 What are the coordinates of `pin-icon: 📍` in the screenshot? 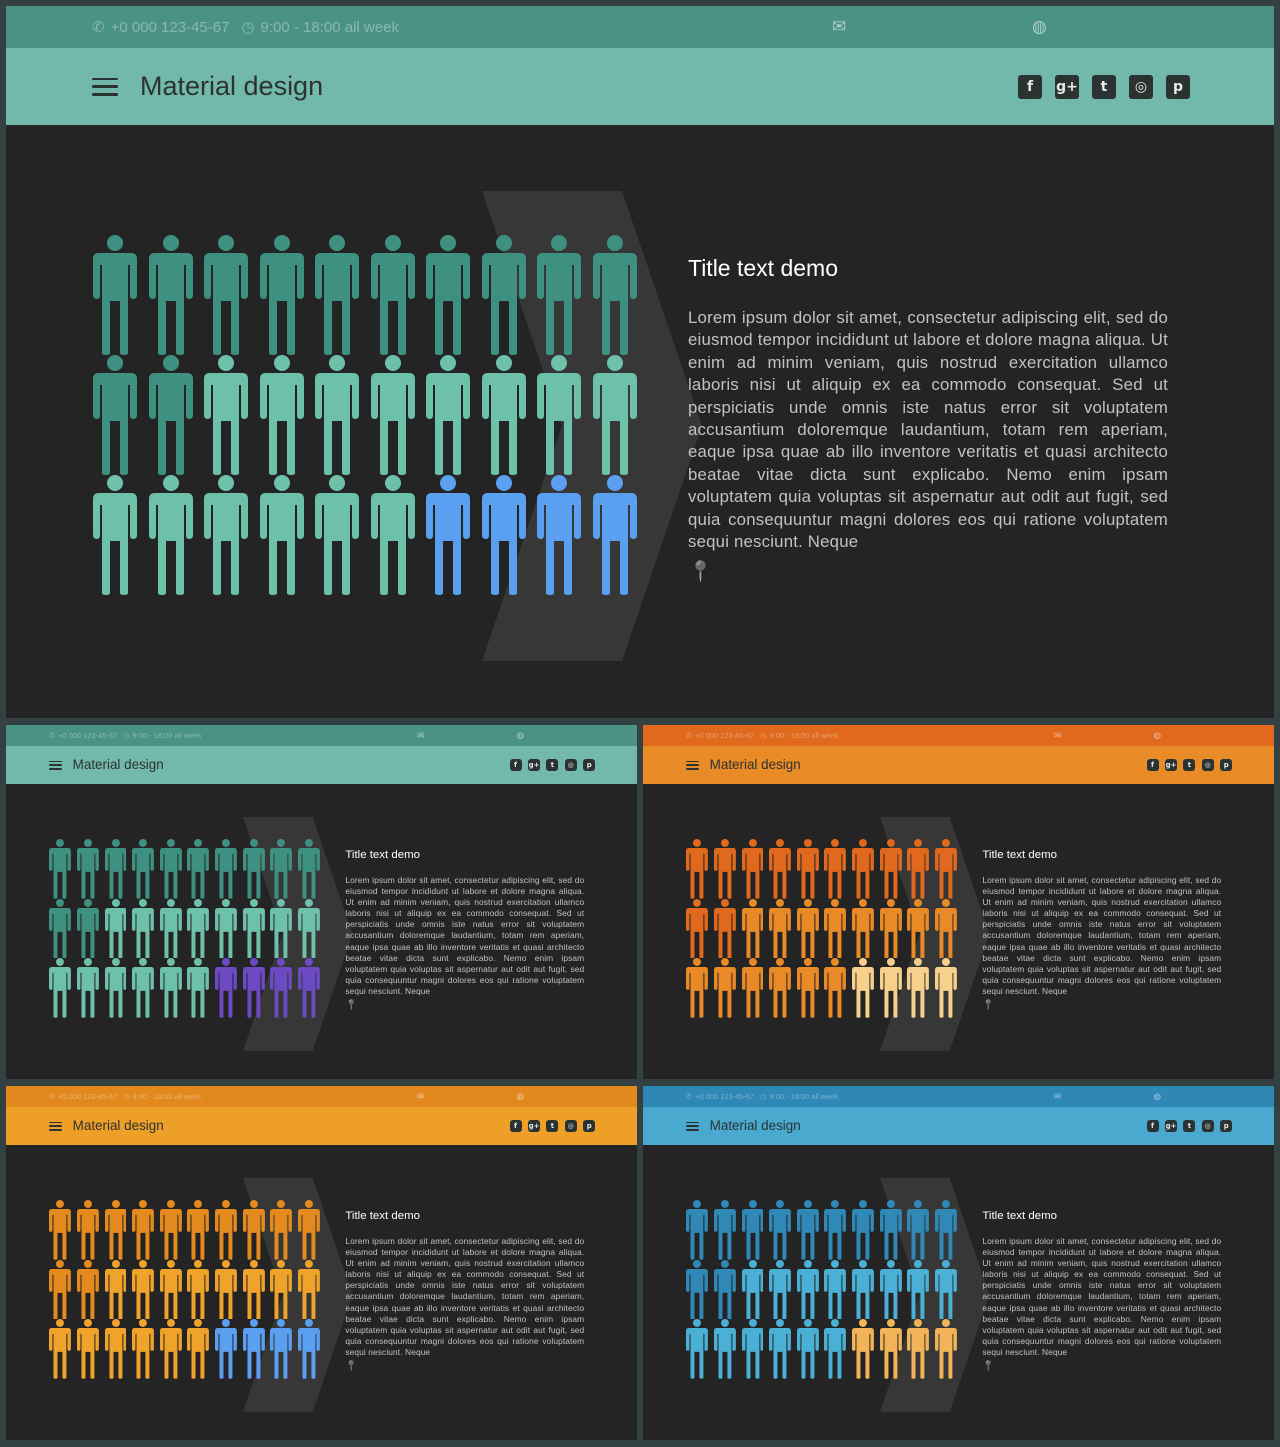 It's located at (988, 1367).